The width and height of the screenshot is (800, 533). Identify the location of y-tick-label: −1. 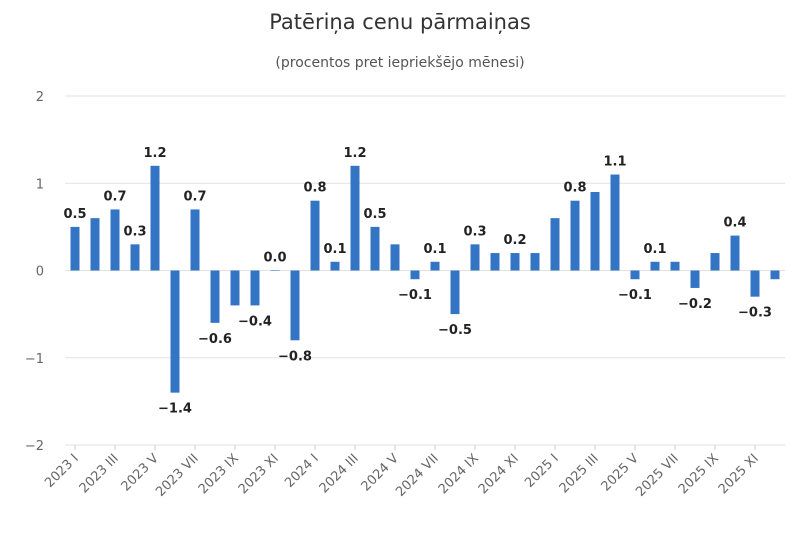
(34, 359).